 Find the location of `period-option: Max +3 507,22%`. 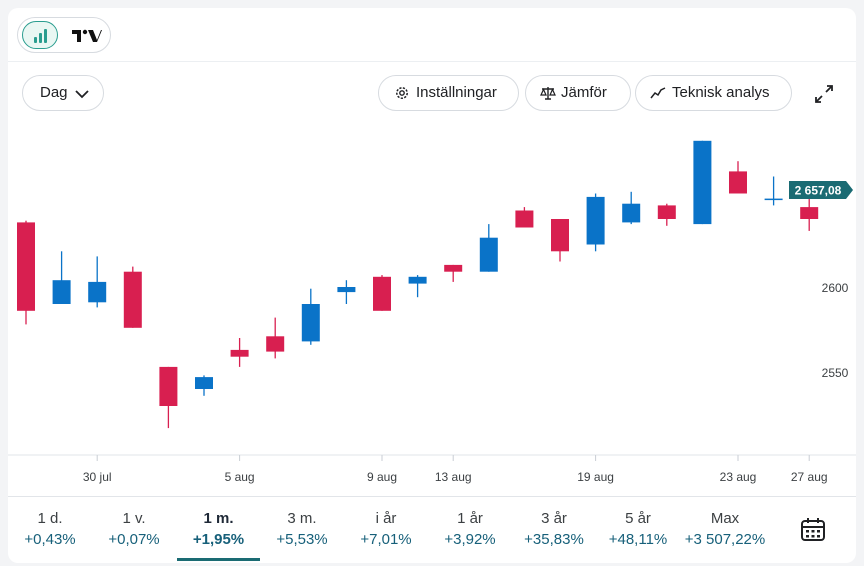

period-option: Max +3 507,22% is located at coordinates (725, 530).